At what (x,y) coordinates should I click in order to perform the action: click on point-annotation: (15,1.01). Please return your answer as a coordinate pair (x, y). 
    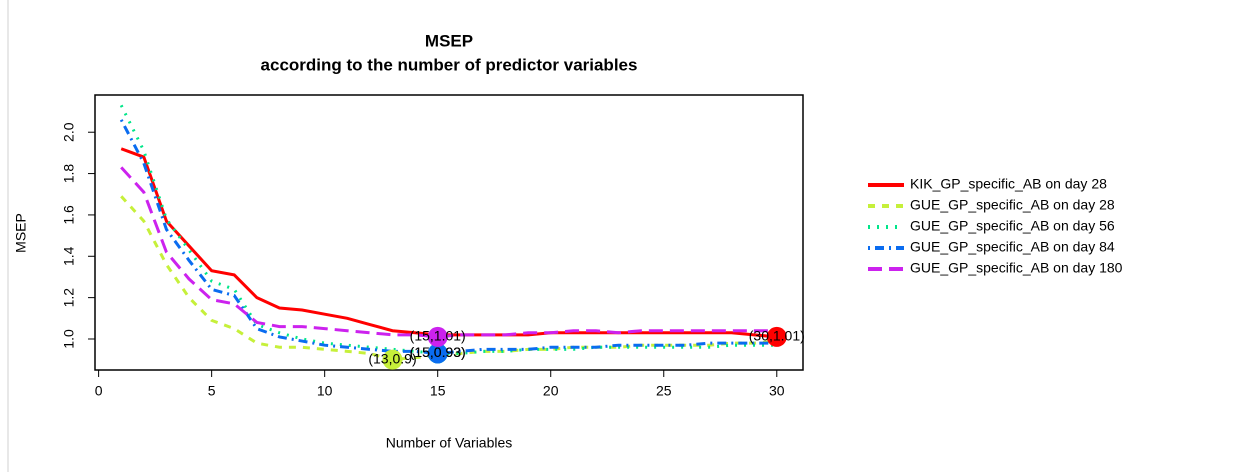
    Looking at the image, I should click on (438, 336).